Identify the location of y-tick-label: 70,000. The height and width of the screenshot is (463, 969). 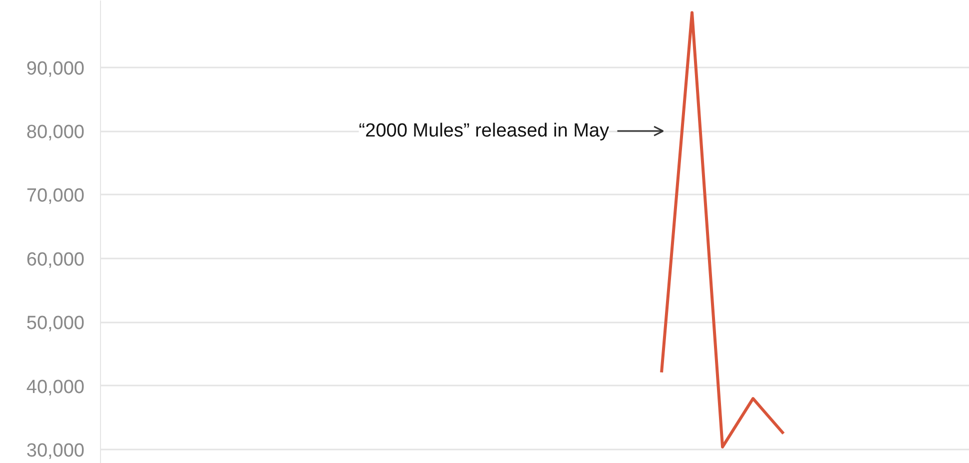
(55, 196).